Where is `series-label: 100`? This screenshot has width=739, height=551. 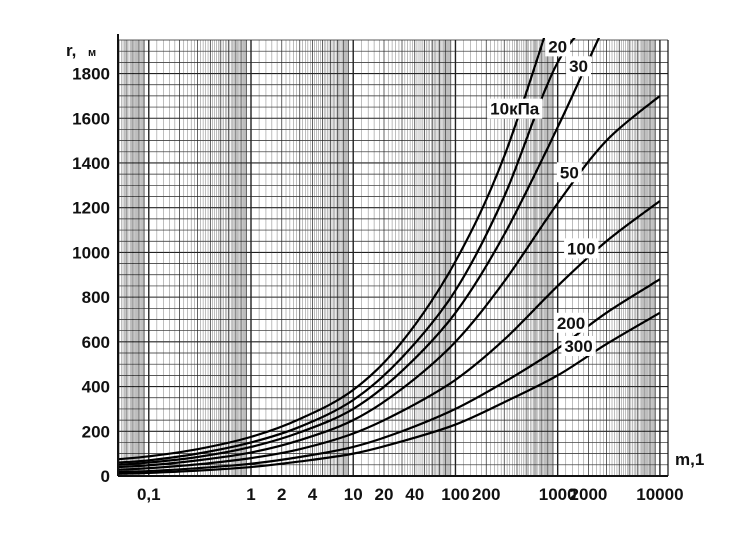 series-label: 100 is located at coordinates (581, 248).